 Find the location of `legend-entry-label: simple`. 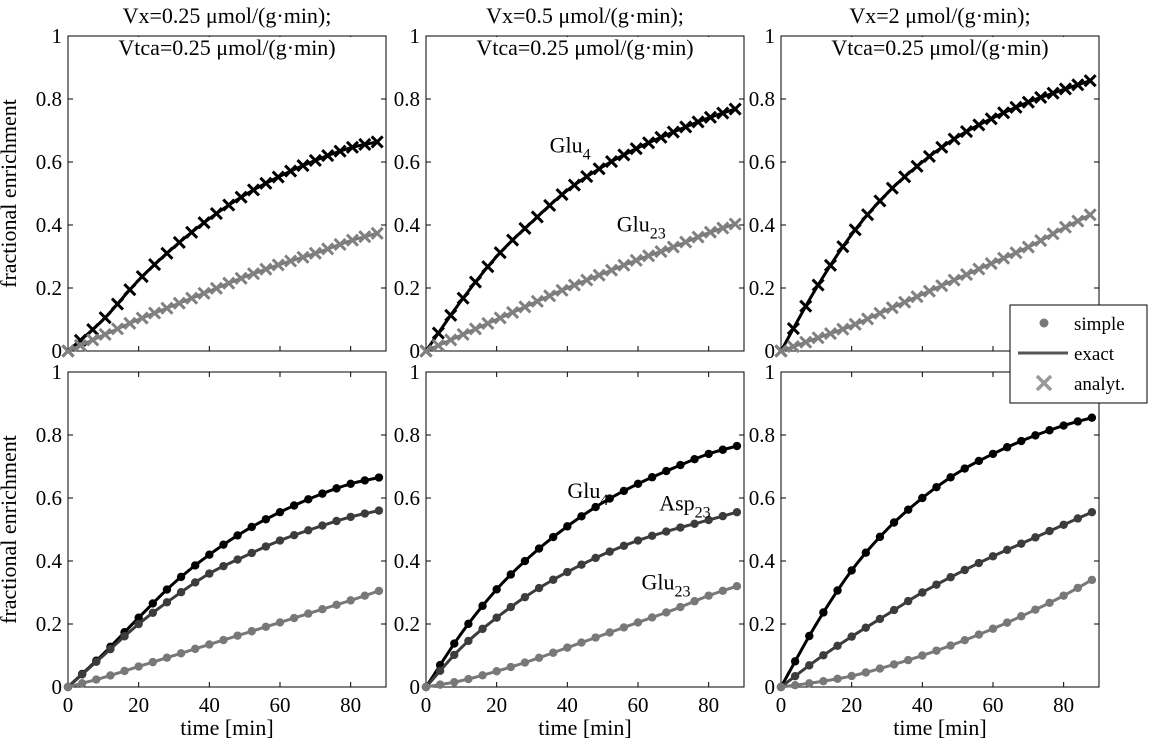

legend-entry-label: simple is located at coordinates (1099, 324).